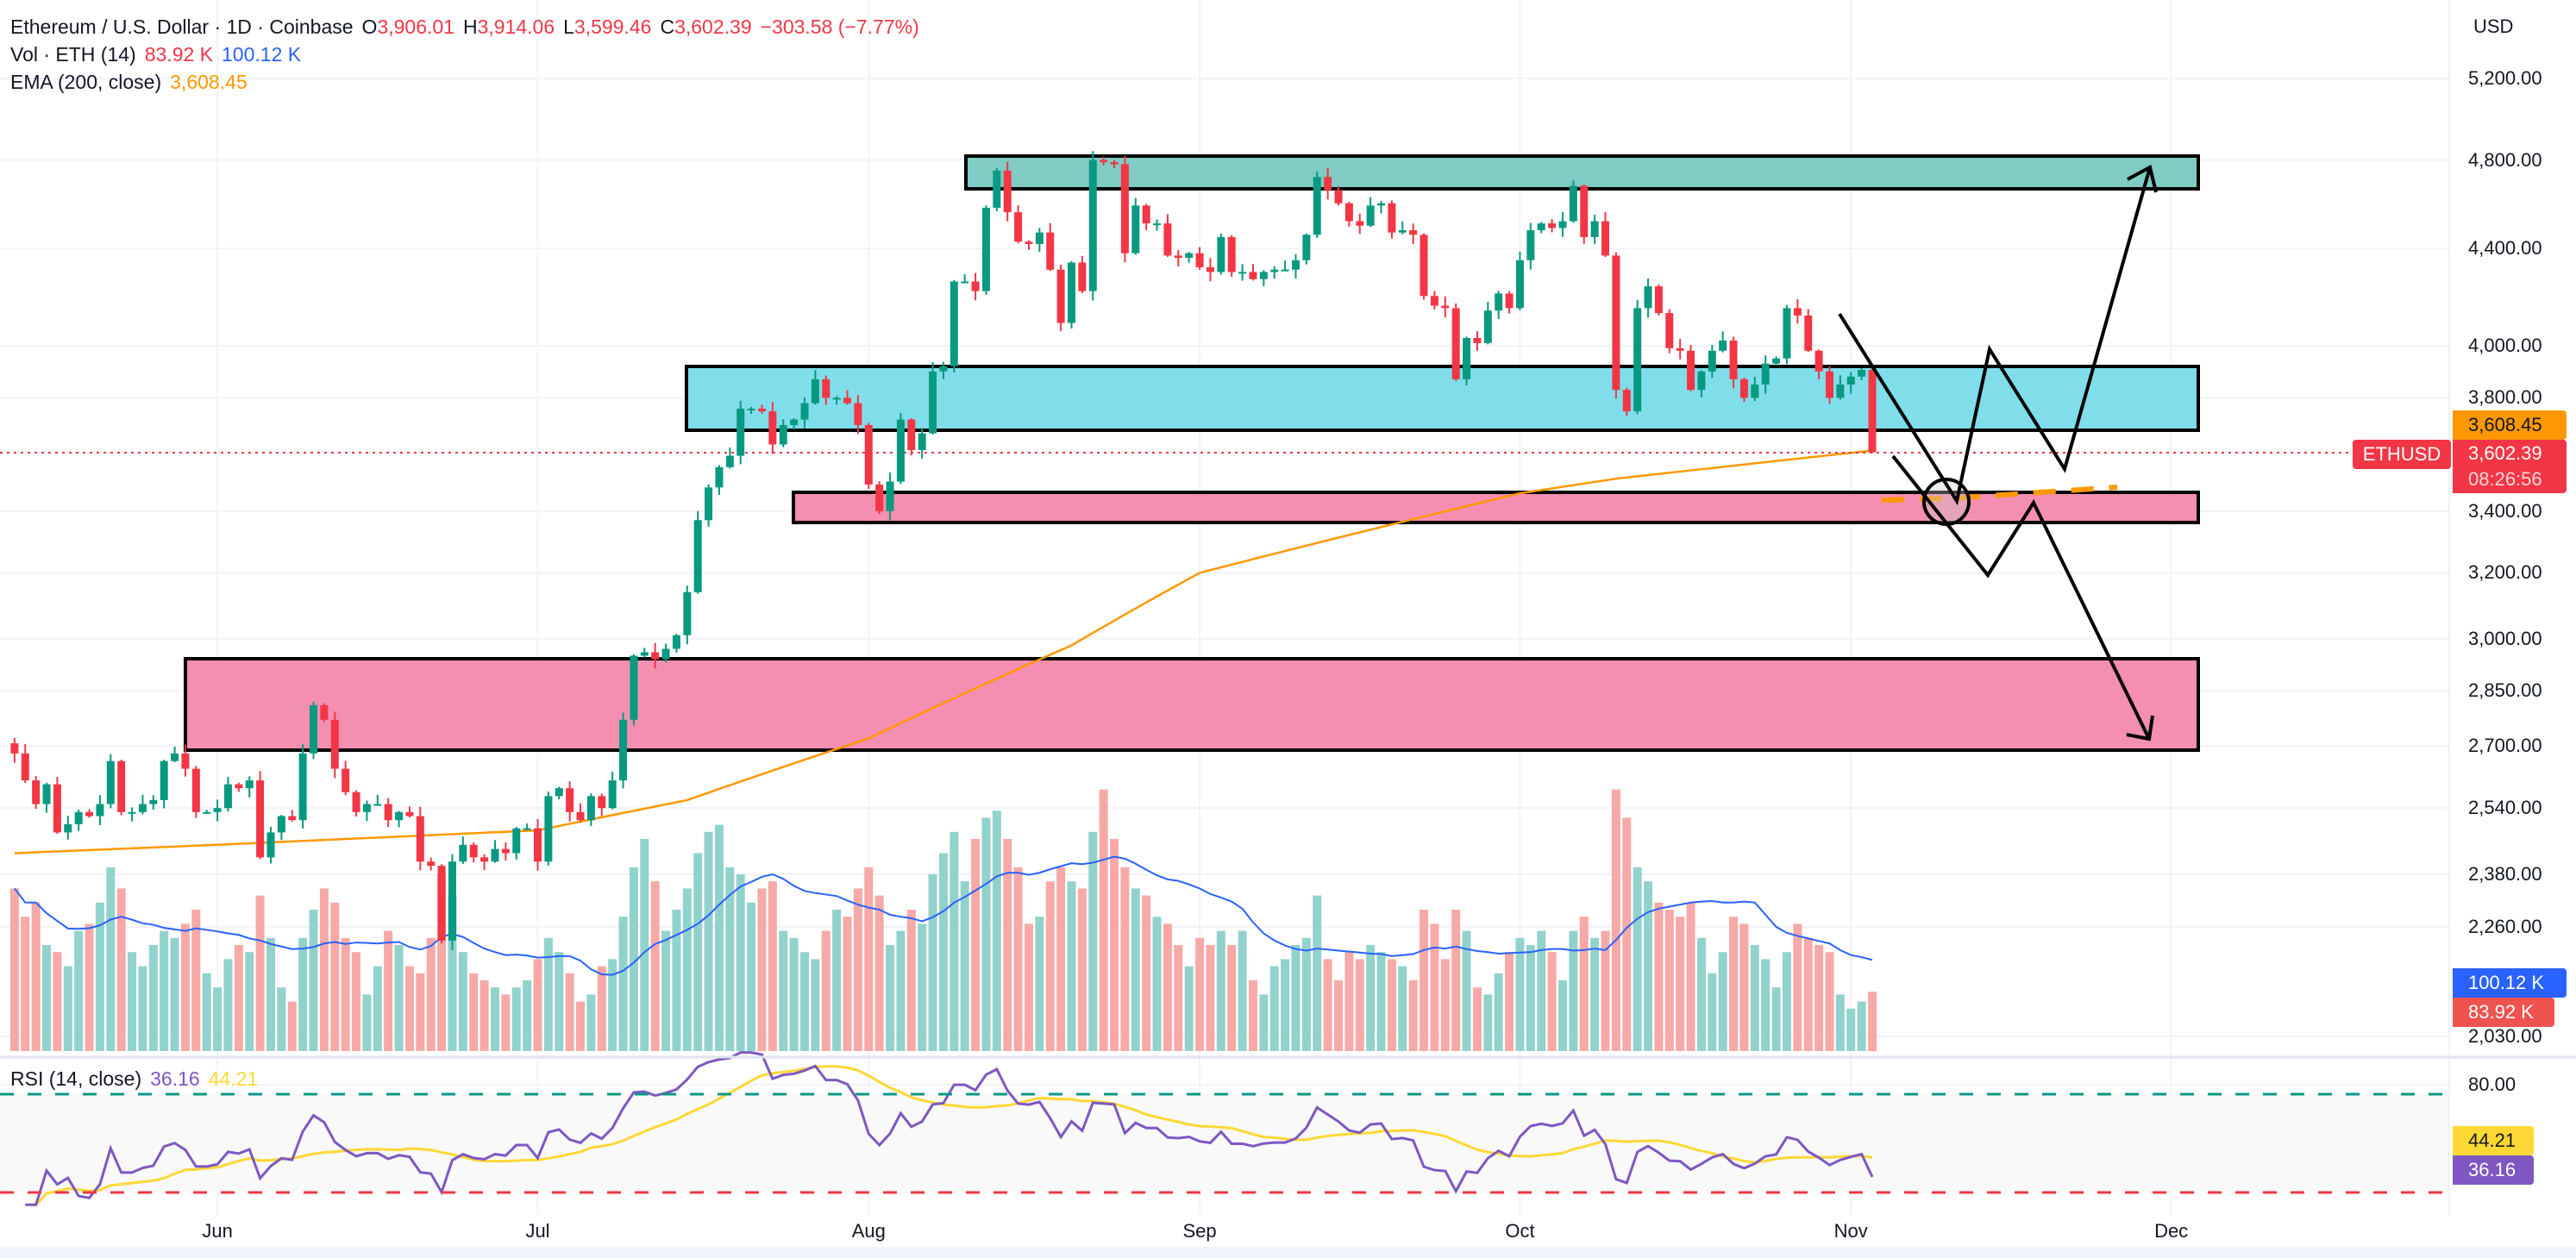 This screenshot has height=1258, width=2576. What do you see at coordinates (2021, 597) in the screenshot?
I see `bearish-path-arrow` at bounding box center [2021, 597].